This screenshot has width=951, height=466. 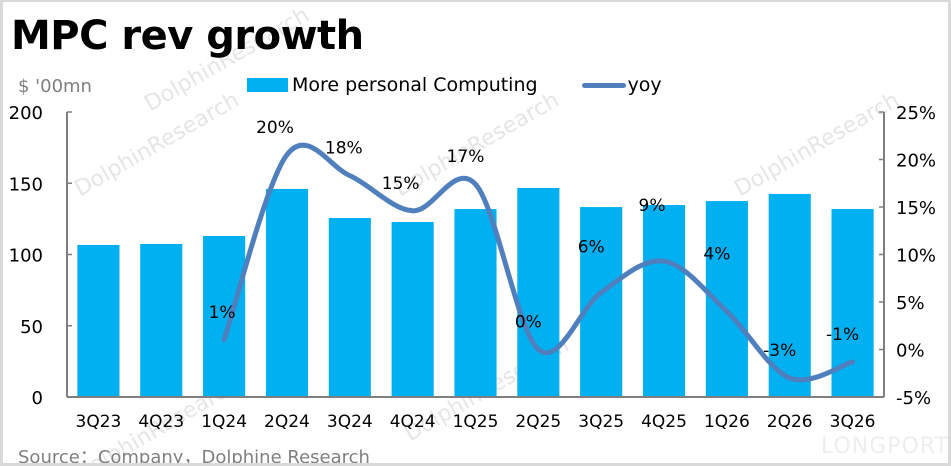 What do you see at coordinates (287, 292) in the screenshot?
I see `bar-2Q24` at bounding box center [287, 292].